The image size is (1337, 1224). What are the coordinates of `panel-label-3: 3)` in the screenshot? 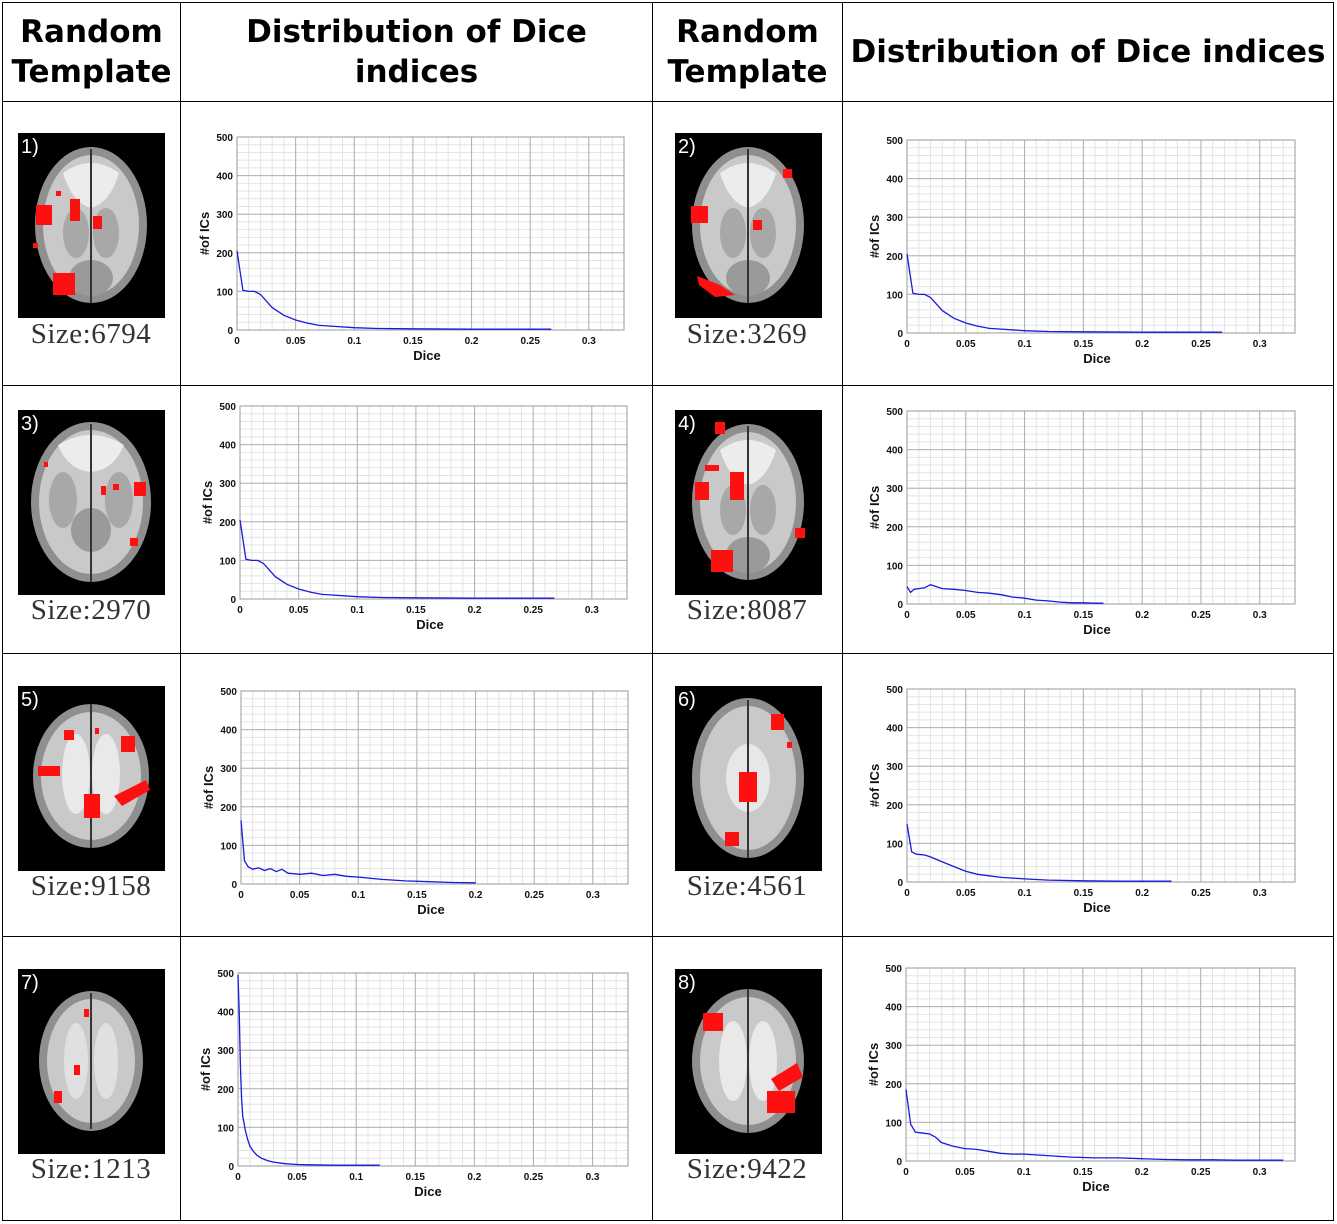 It's located at (30, 424).